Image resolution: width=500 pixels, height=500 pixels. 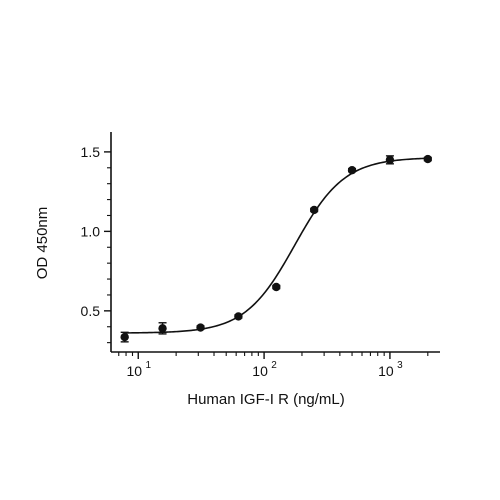 I want to click on x-tick-exponent: 2, so click(x=274, y=365).